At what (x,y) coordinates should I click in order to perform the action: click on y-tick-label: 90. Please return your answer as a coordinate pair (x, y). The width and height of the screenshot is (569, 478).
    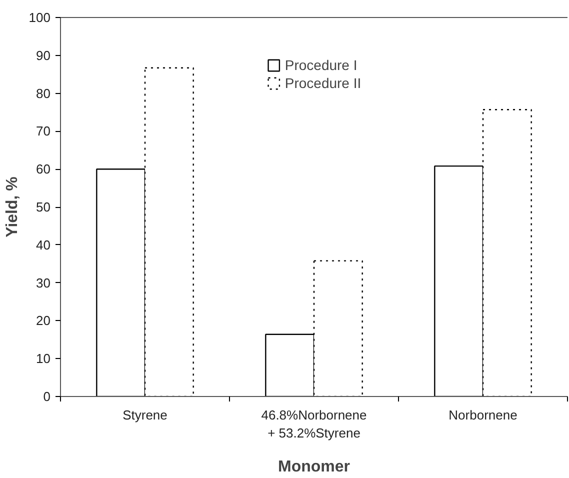
    Looking at the image, I should click on (43, 55).